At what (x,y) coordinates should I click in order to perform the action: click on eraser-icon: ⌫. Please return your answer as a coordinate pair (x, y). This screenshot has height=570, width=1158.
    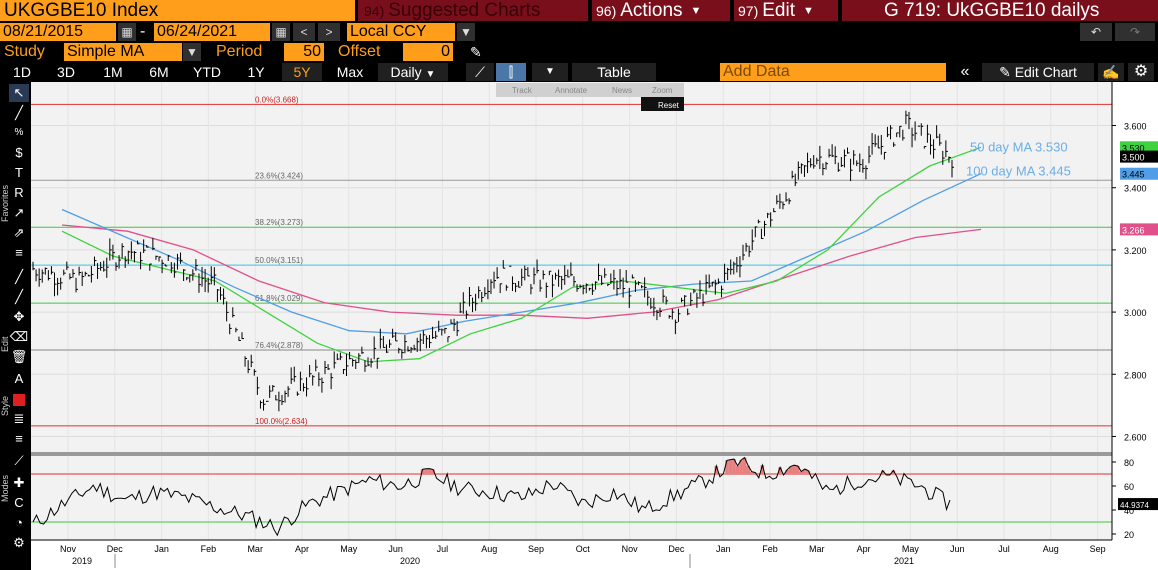
    Looking at the image, I should click on (19, 336).